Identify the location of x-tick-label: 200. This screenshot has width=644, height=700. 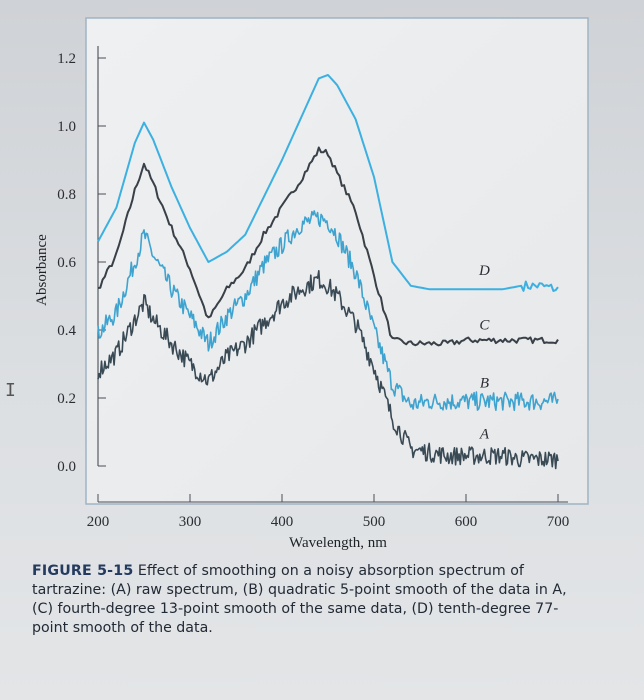
(98, 522).